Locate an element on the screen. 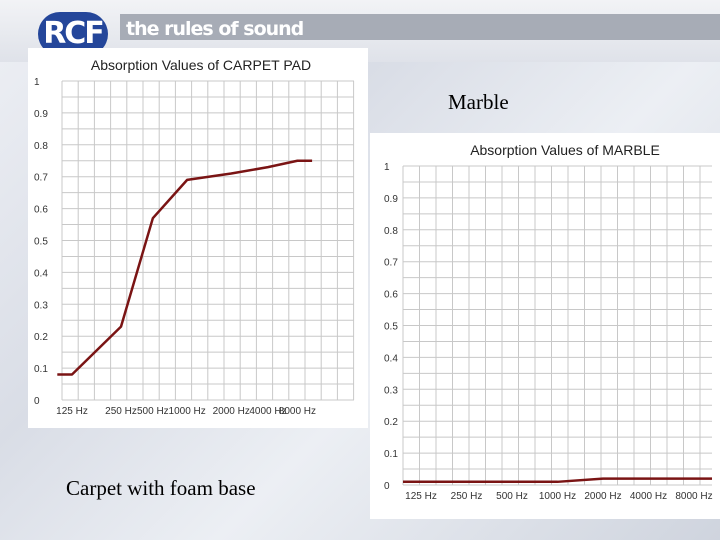 The image size is (720, 540). marble-y-tick-label: 0.1 is located at coordinates (391, 454).